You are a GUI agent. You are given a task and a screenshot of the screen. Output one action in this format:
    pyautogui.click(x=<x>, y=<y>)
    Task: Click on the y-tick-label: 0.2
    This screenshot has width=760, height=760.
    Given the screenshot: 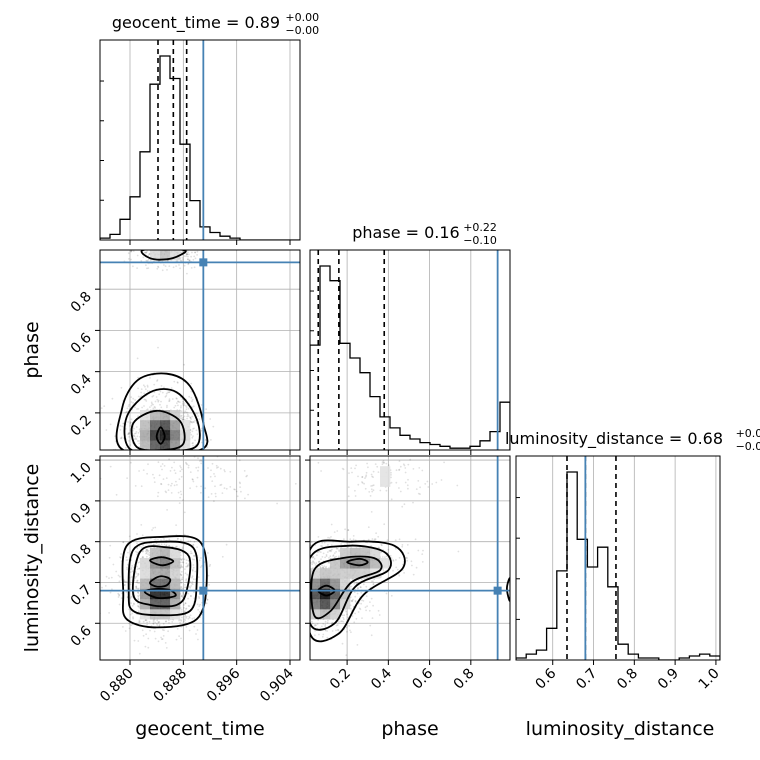 What is the action you would take?
    pyautogui.click(x=81, y=425)
    